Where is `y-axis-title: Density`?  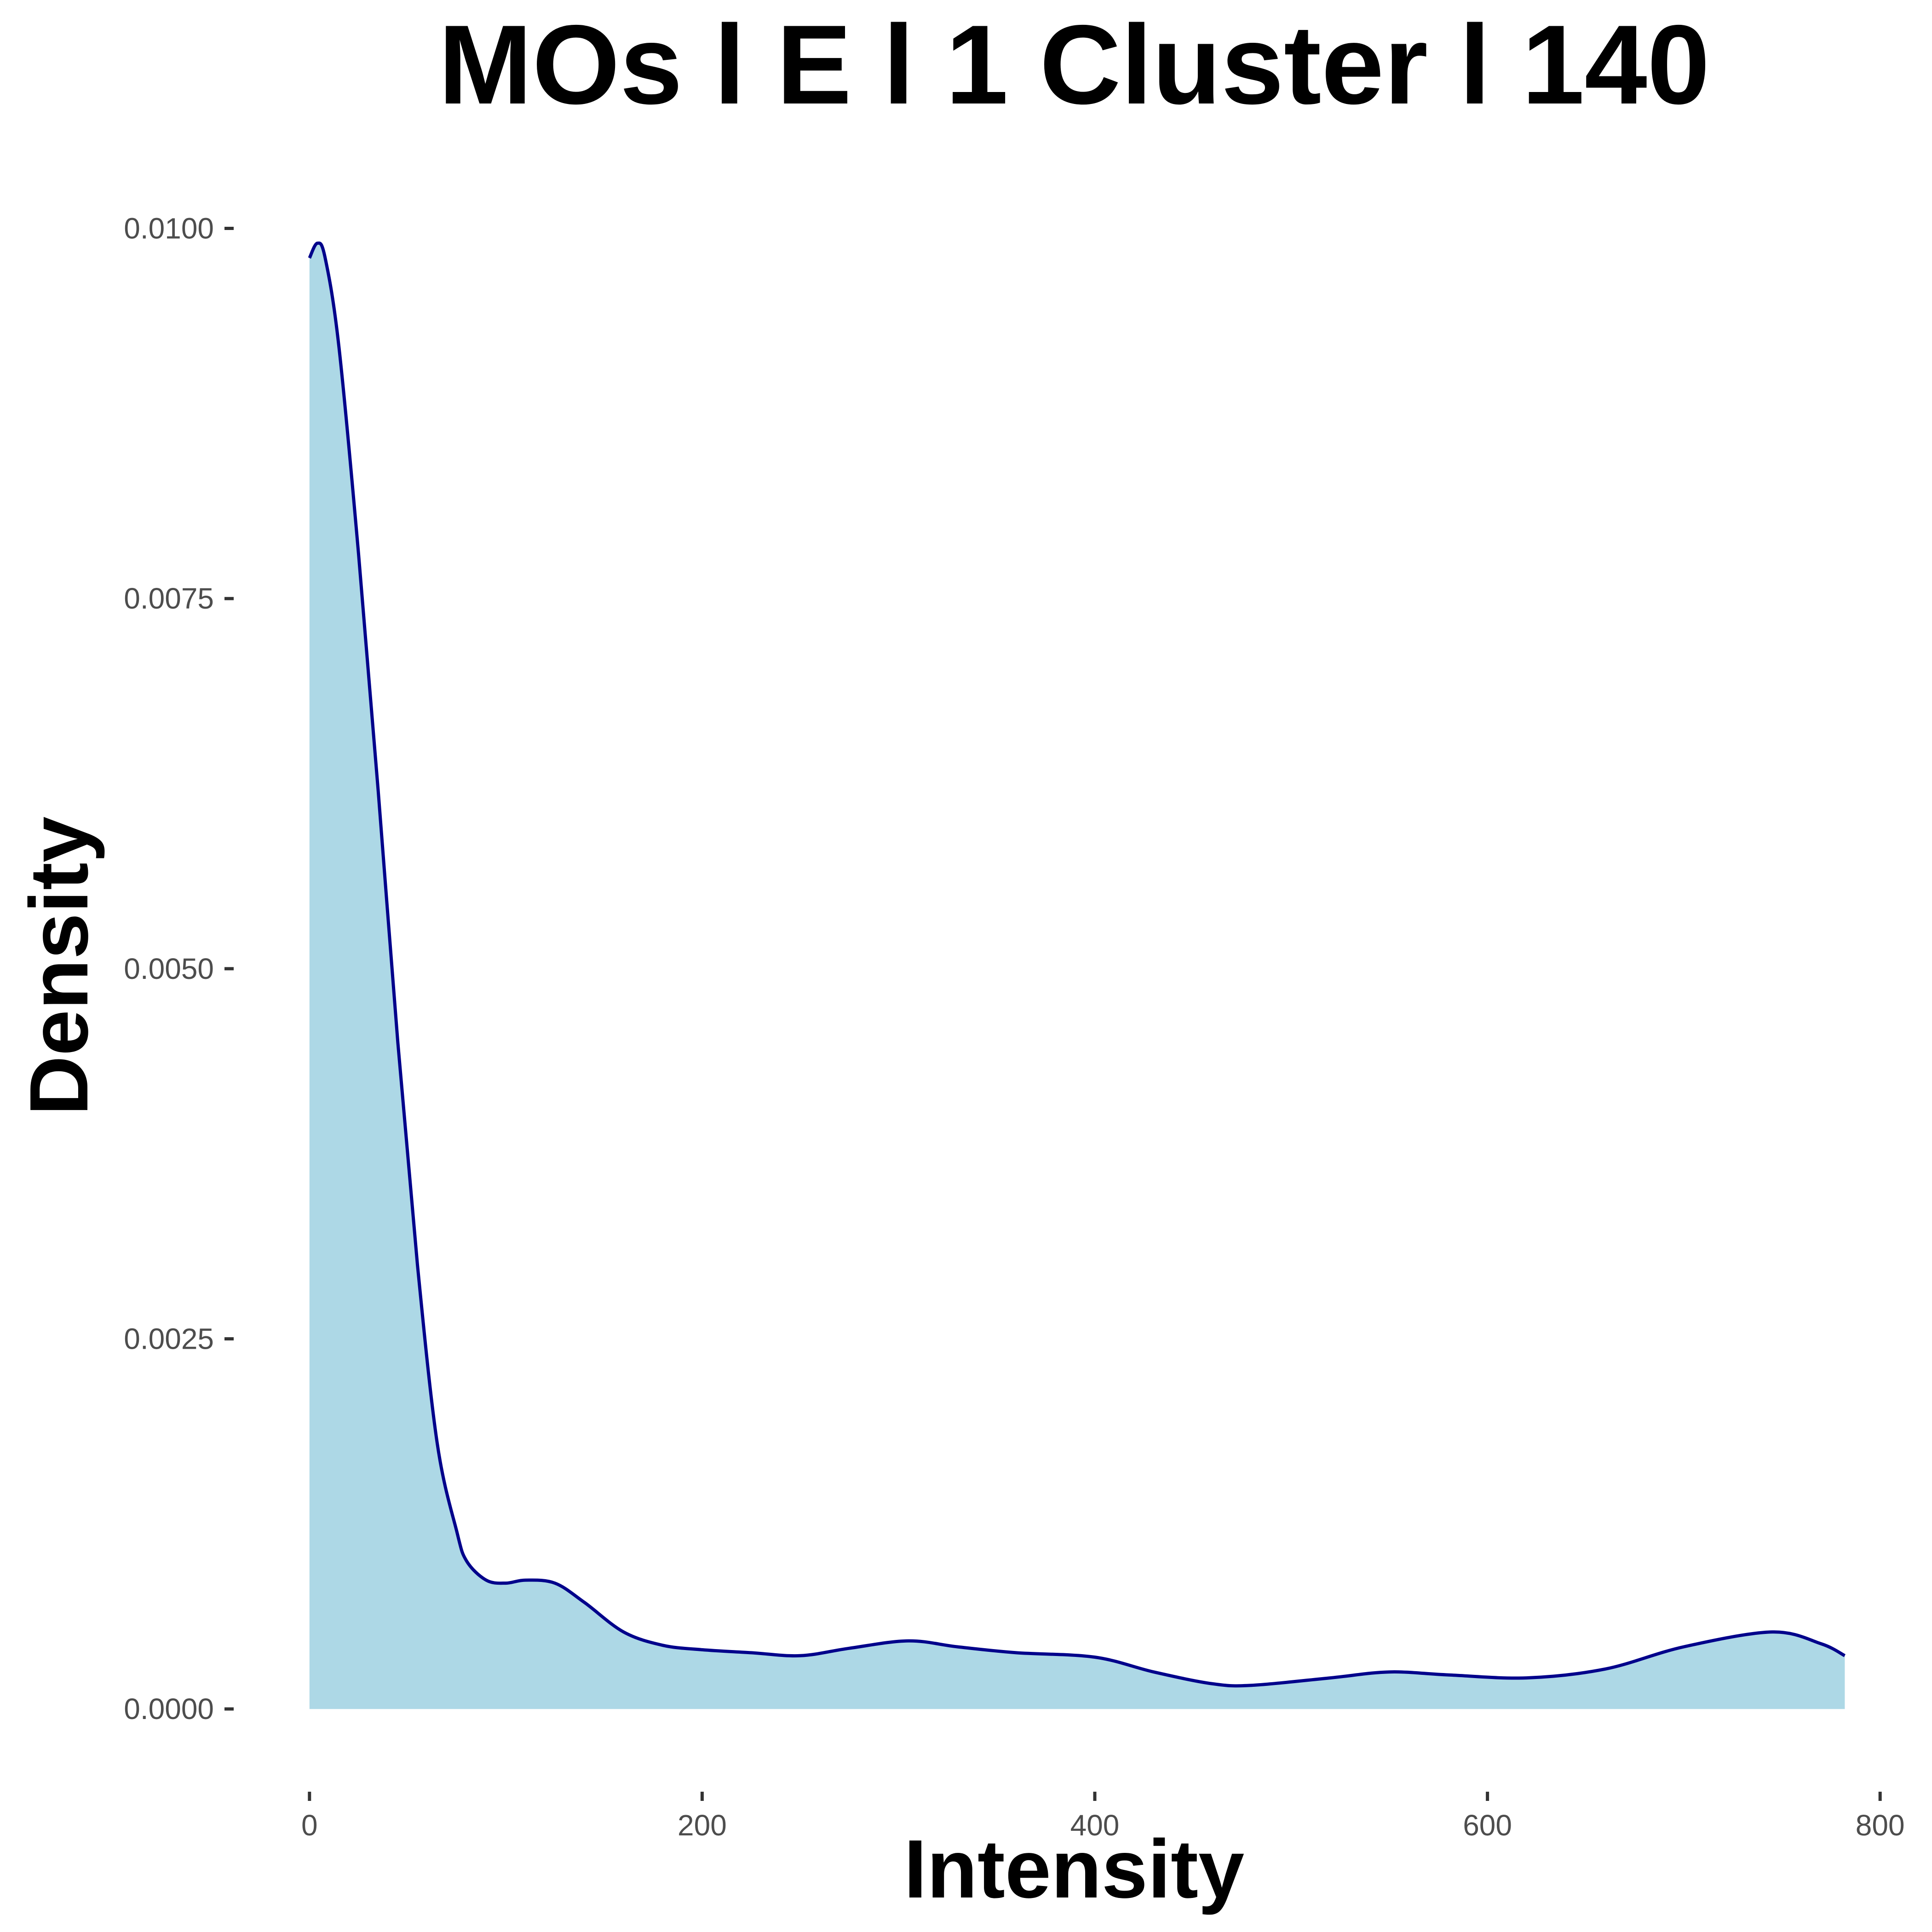 y-axis-title: Density is located at coordinates (59, 966).